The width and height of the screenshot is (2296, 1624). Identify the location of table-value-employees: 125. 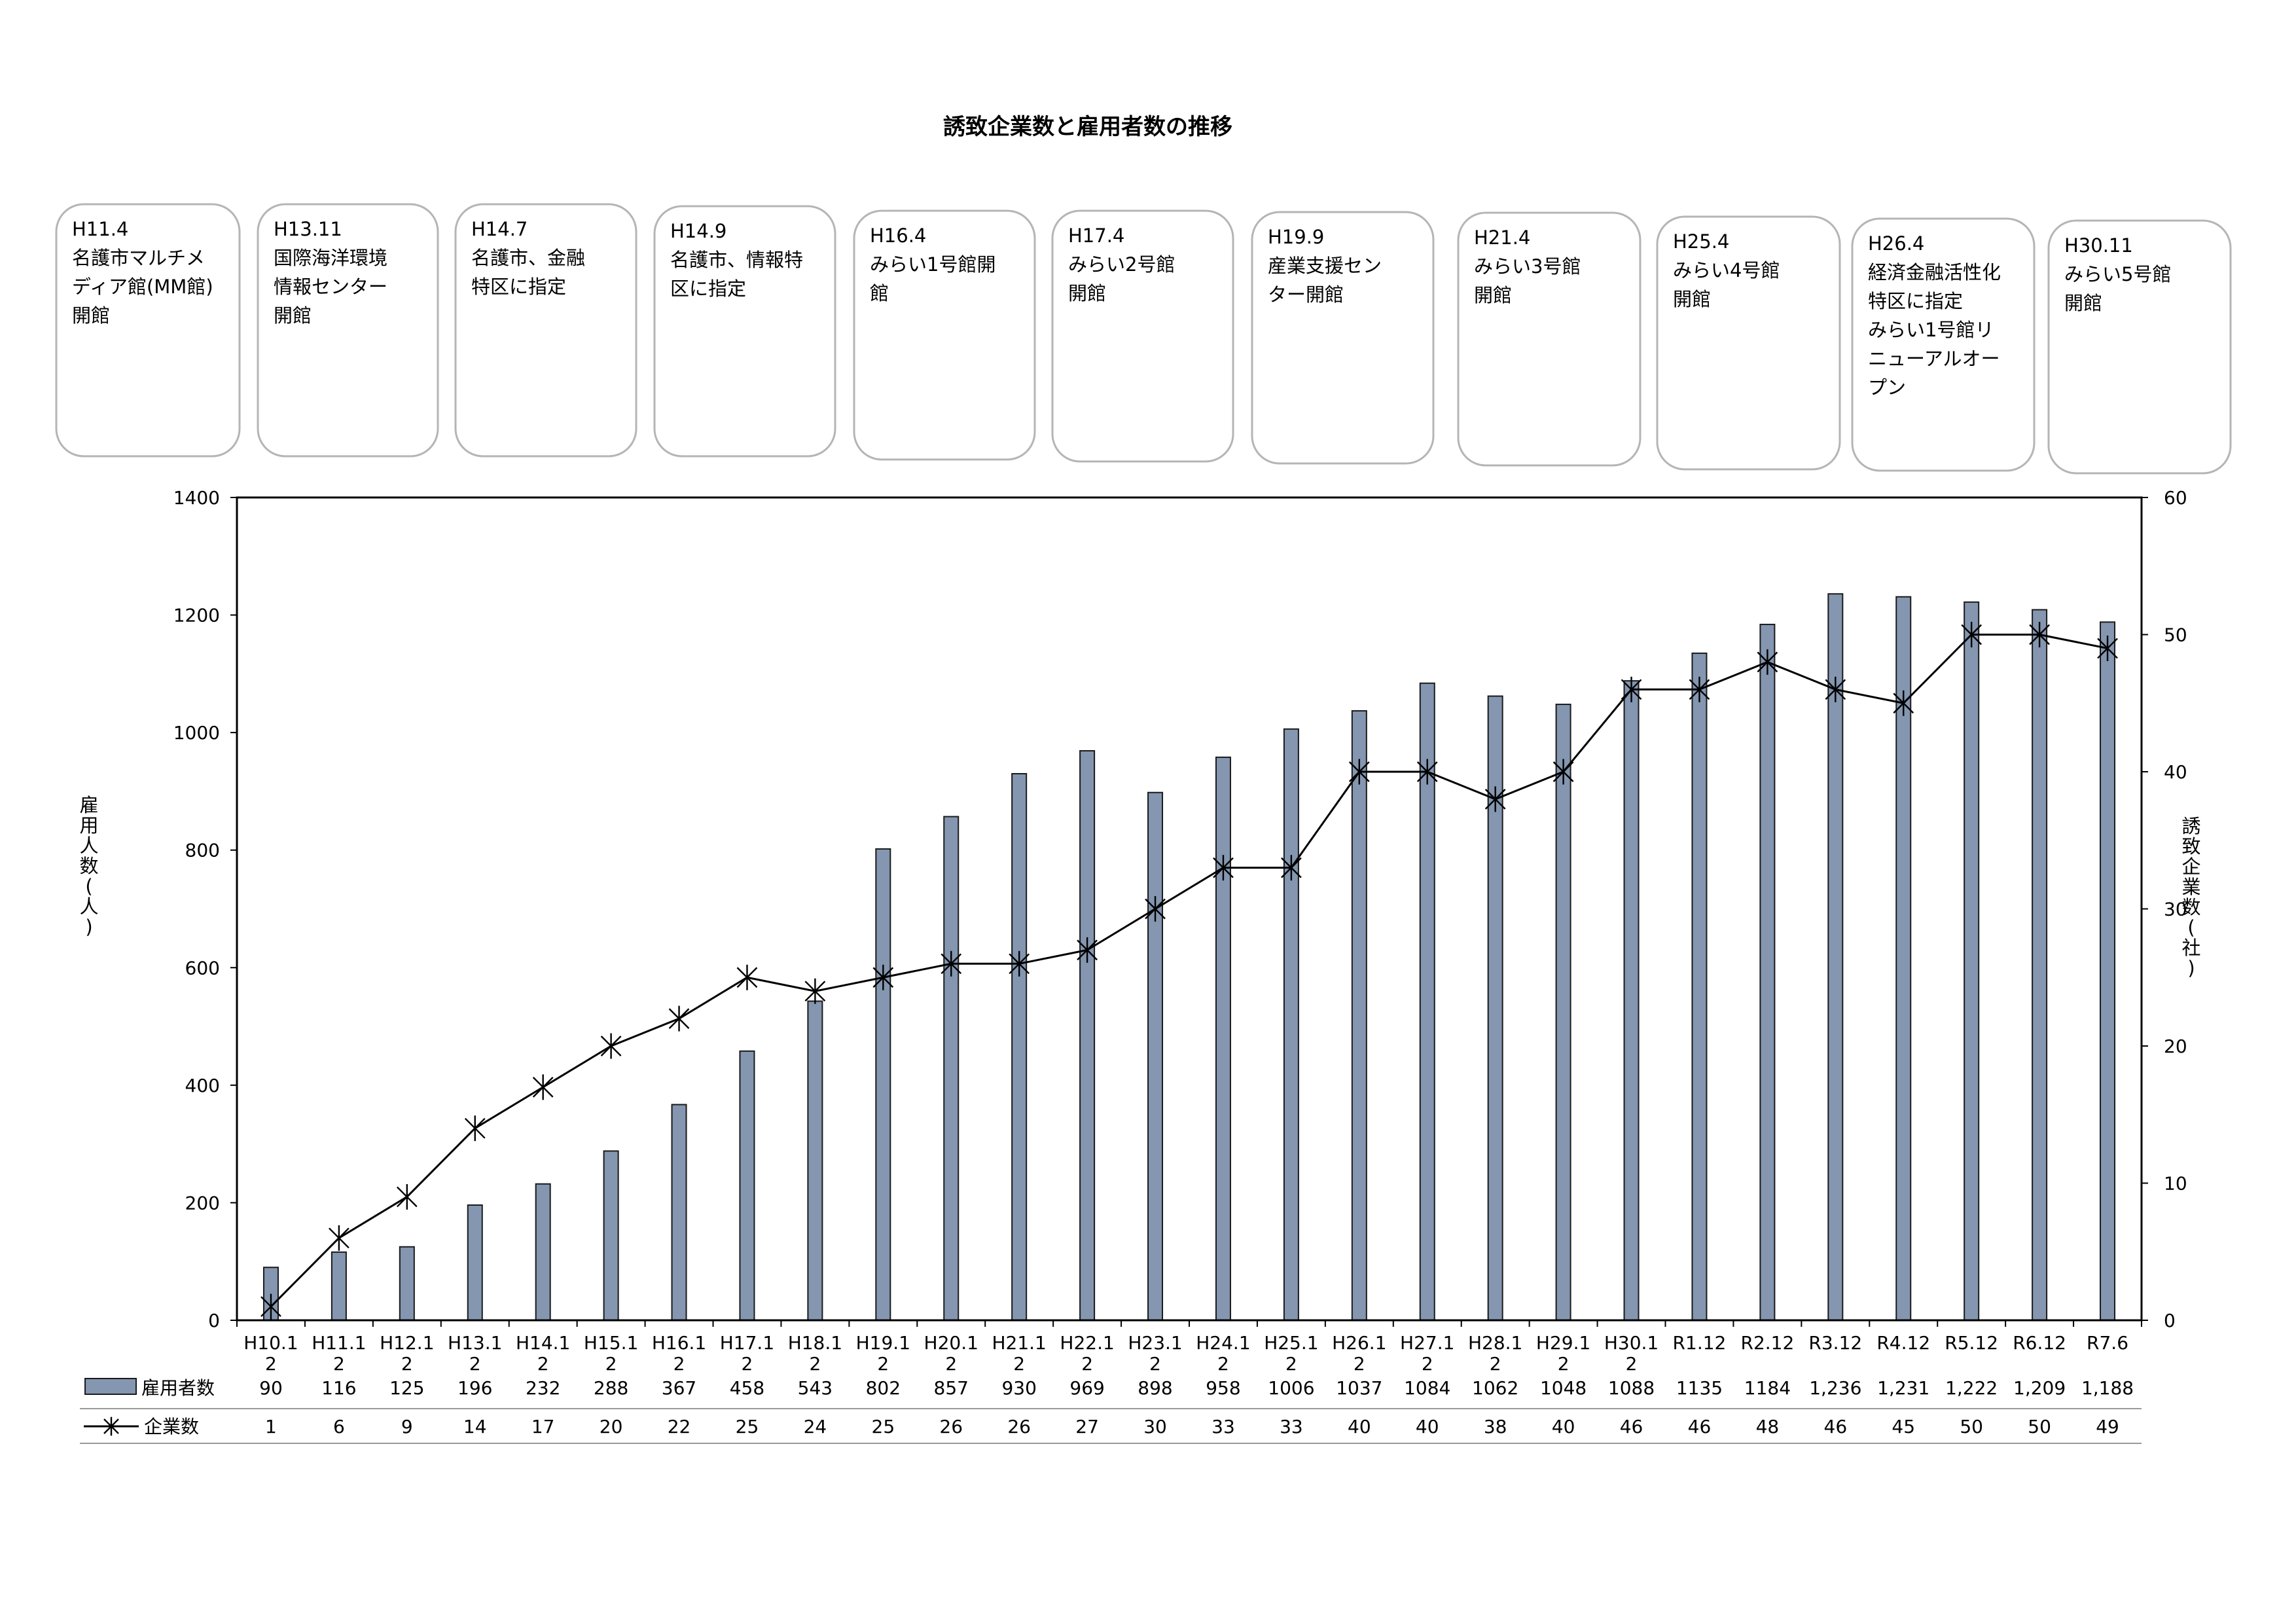
(406, 1388).